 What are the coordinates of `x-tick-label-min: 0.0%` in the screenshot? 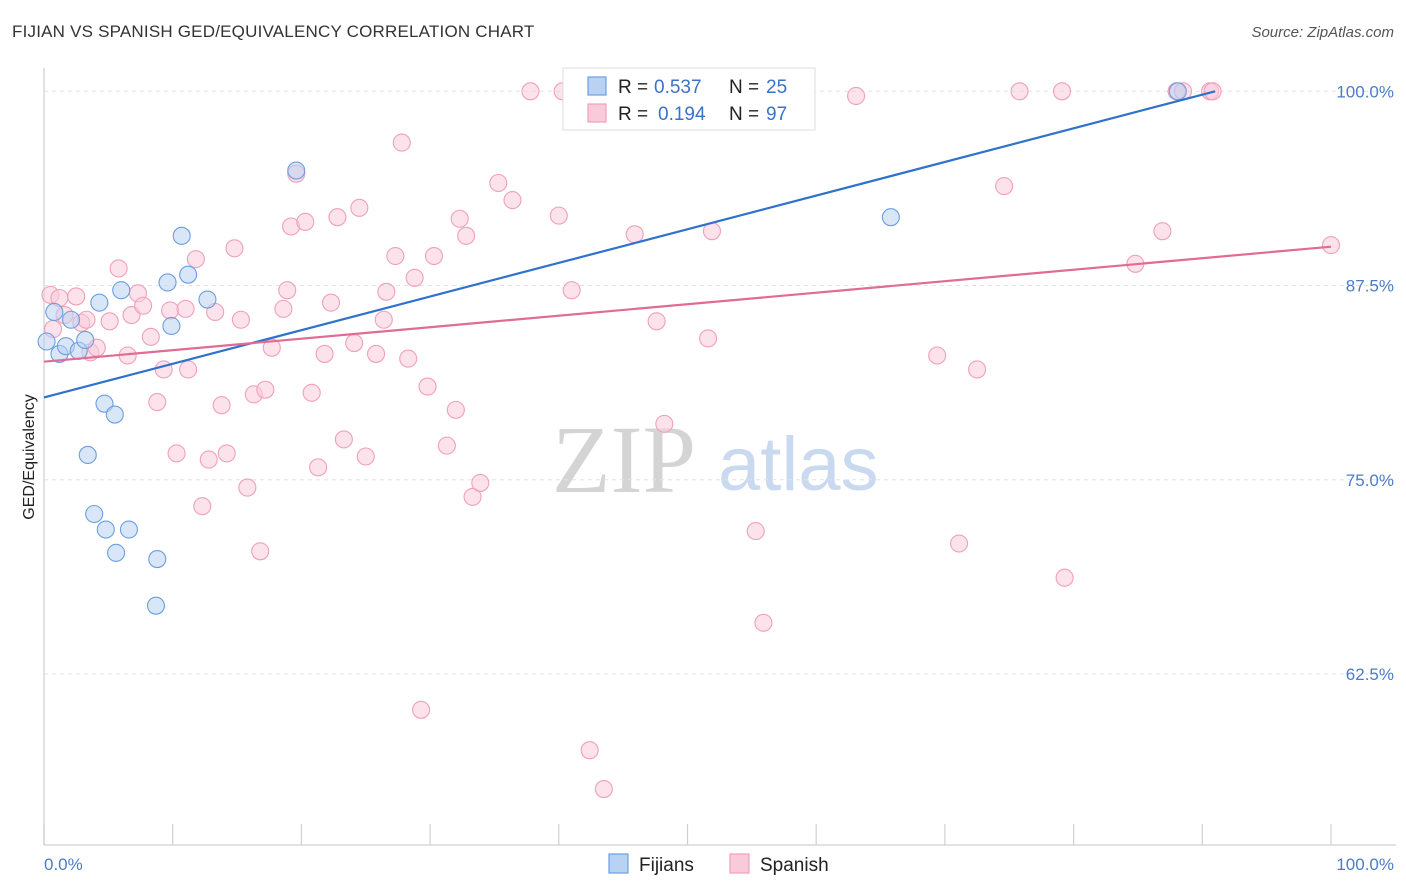 It's located at (63, 864).